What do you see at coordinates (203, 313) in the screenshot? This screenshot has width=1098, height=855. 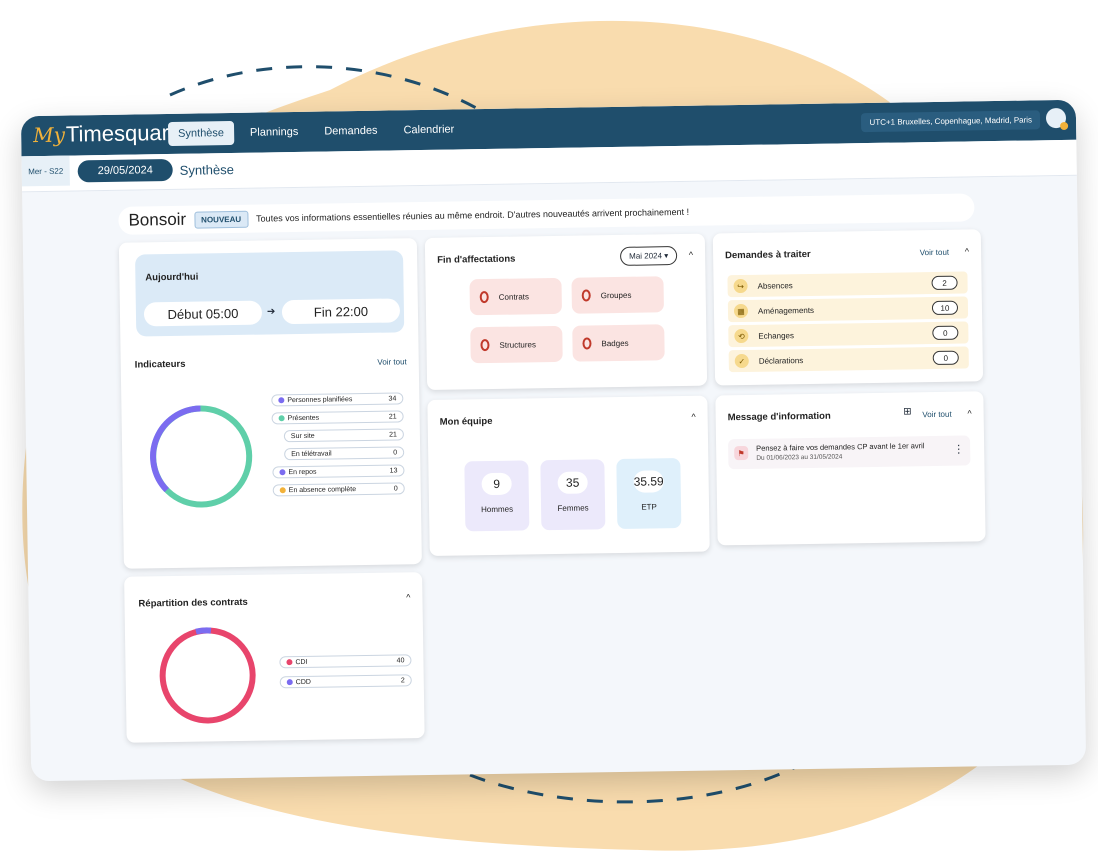 I see `start-time: Début 05:00` at bounding box center [203, 313].